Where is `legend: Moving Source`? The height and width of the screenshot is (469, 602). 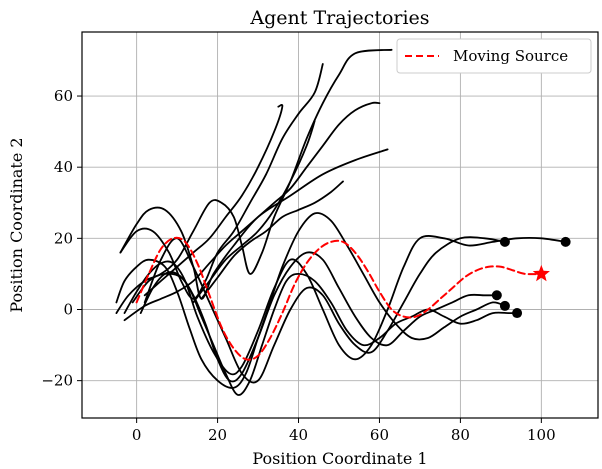 legend: Moving Source is located at coordinates (494, 56).